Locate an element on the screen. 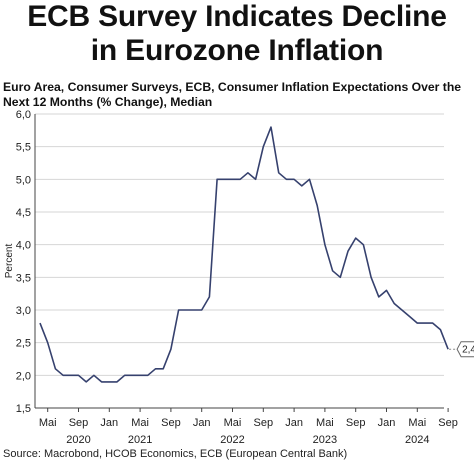 The height and width of the screenshot is (465, 474). y-tick-label: 4,0 is located at coordinates (23, 246).